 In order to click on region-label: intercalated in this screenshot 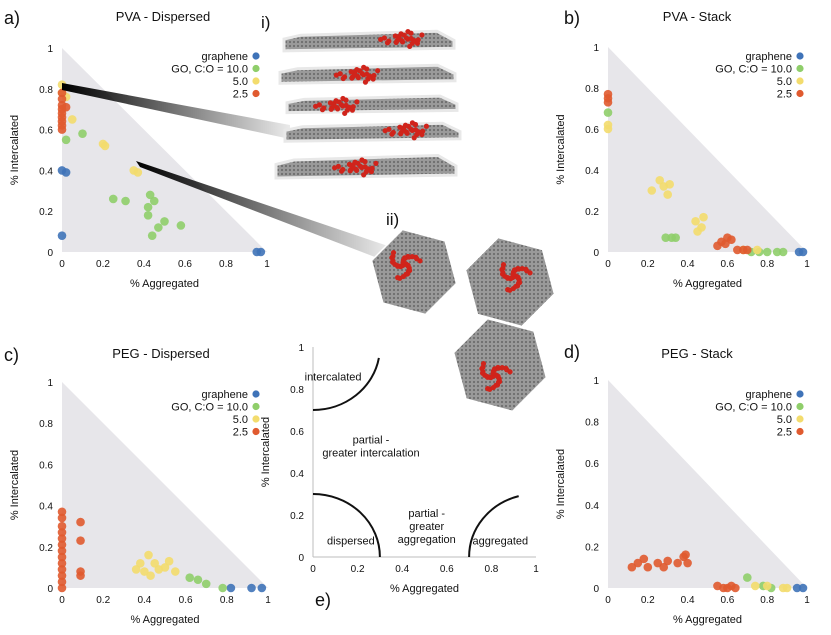, I will do `click(333, 378)`.